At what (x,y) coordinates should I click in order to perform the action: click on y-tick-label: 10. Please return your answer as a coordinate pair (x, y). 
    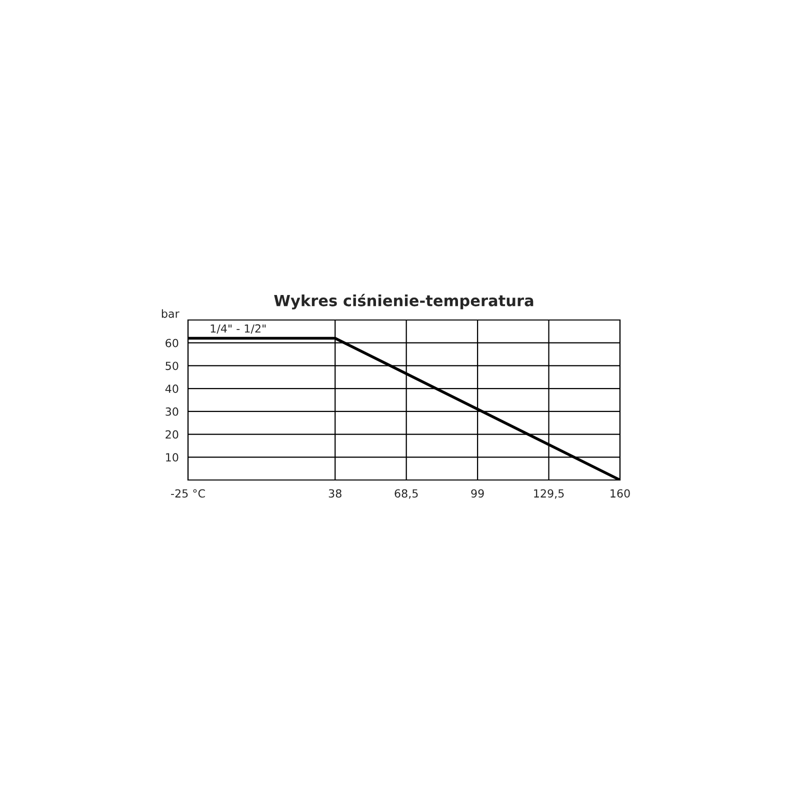
    Looking at the image, I should click on (172, 457).